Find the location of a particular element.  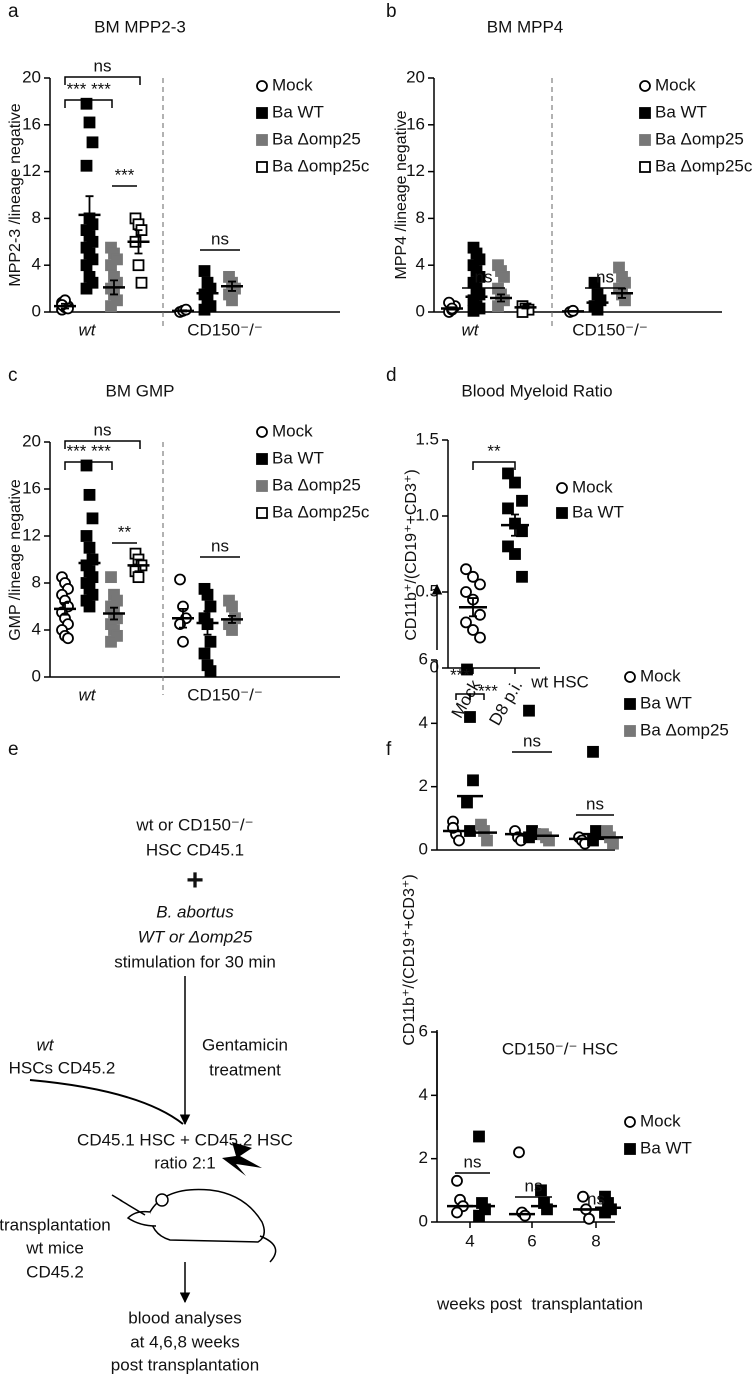

mouse-icon is located at coordinates (194, 1225).